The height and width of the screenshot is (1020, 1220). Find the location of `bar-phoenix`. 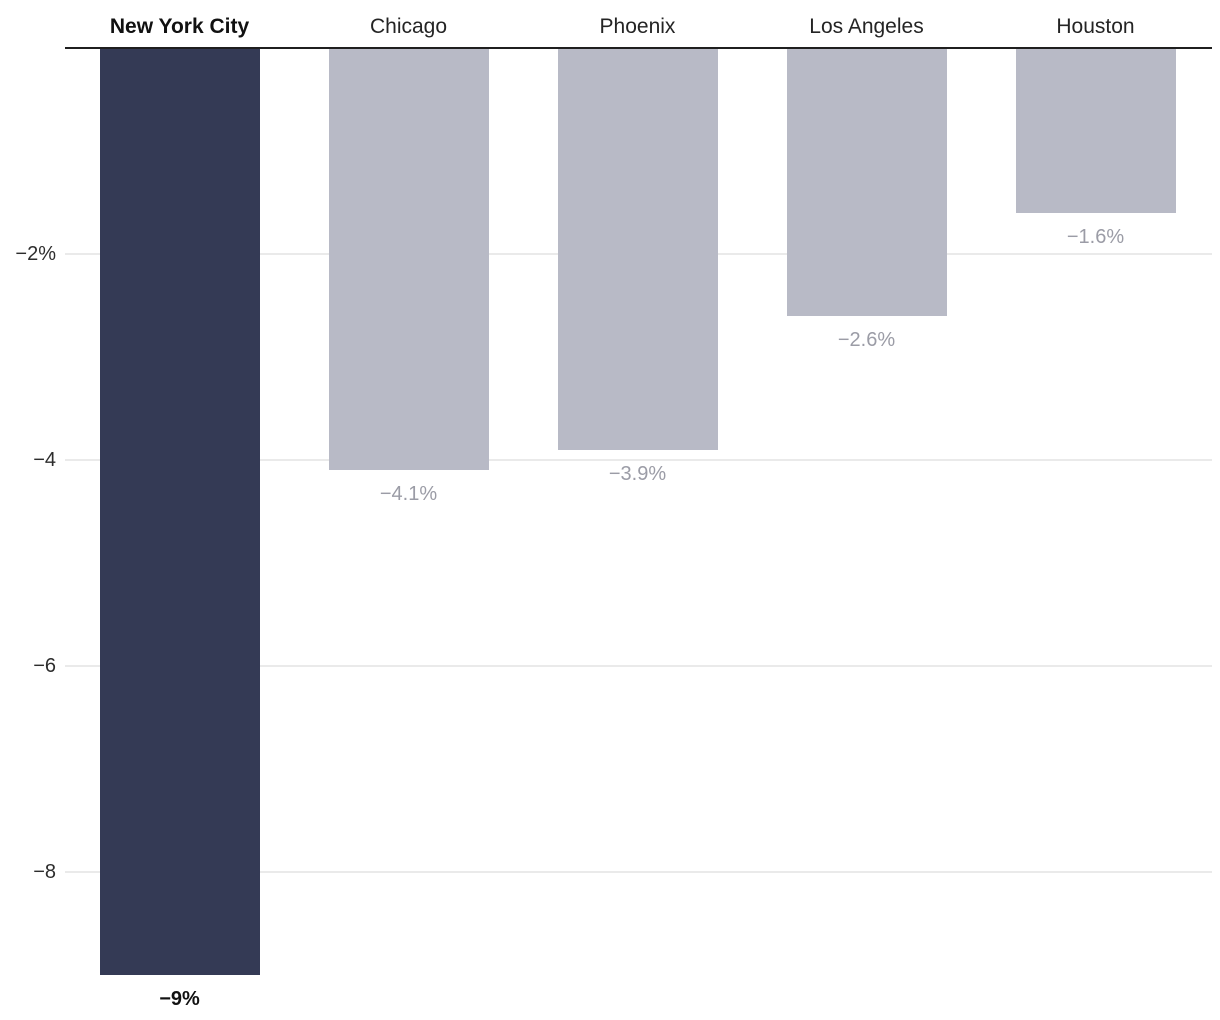

bar-phoenix is located at coordinates (638, 249).